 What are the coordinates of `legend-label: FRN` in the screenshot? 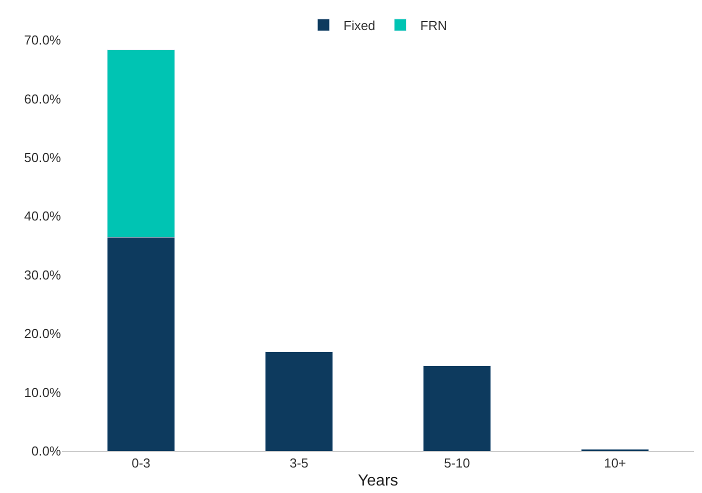 It's located at (434, 26).